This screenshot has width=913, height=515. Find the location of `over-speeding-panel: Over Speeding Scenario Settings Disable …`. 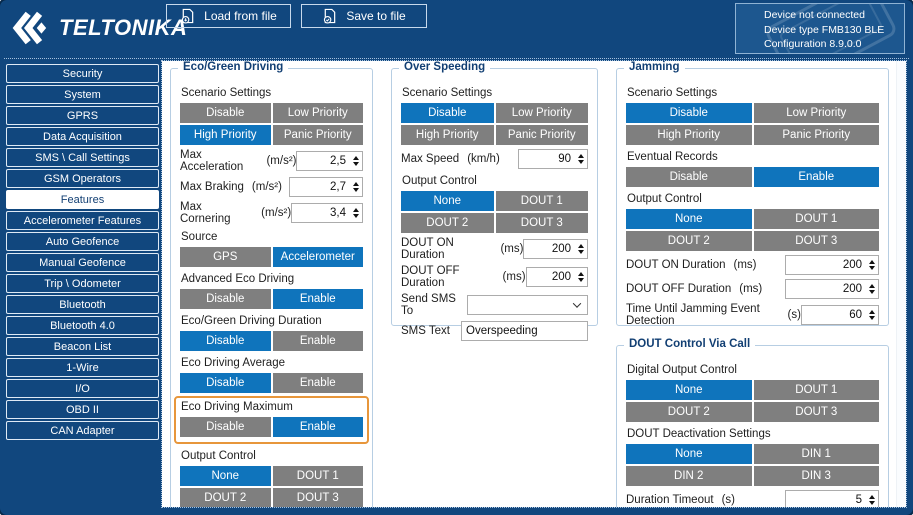

over-speeding-panel: Over Speeding Scenario Settings Disable … is located at coordinates (494, 201).